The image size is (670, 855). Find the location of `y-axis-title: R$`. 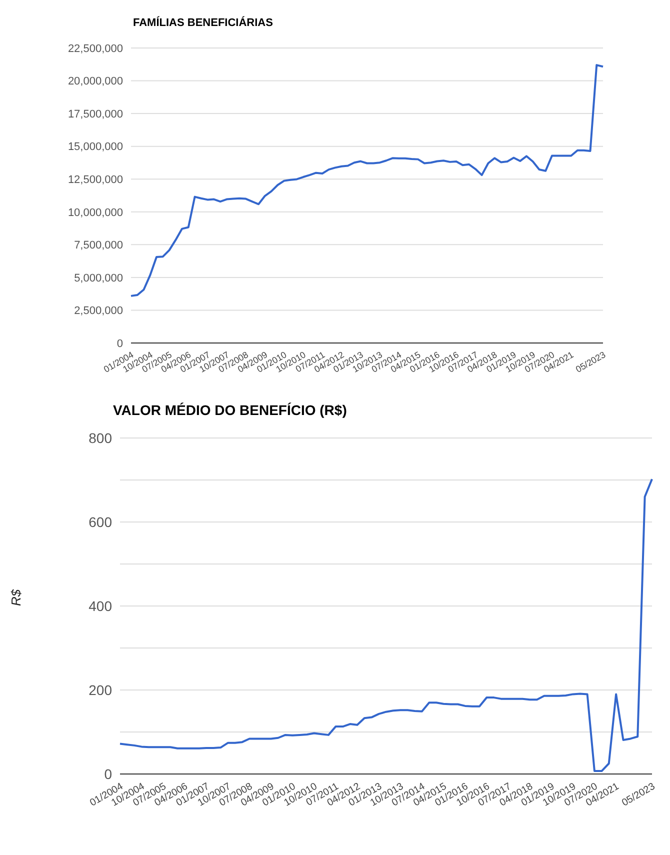

y-axis-title: R$ is located at coordinates (16, 597).